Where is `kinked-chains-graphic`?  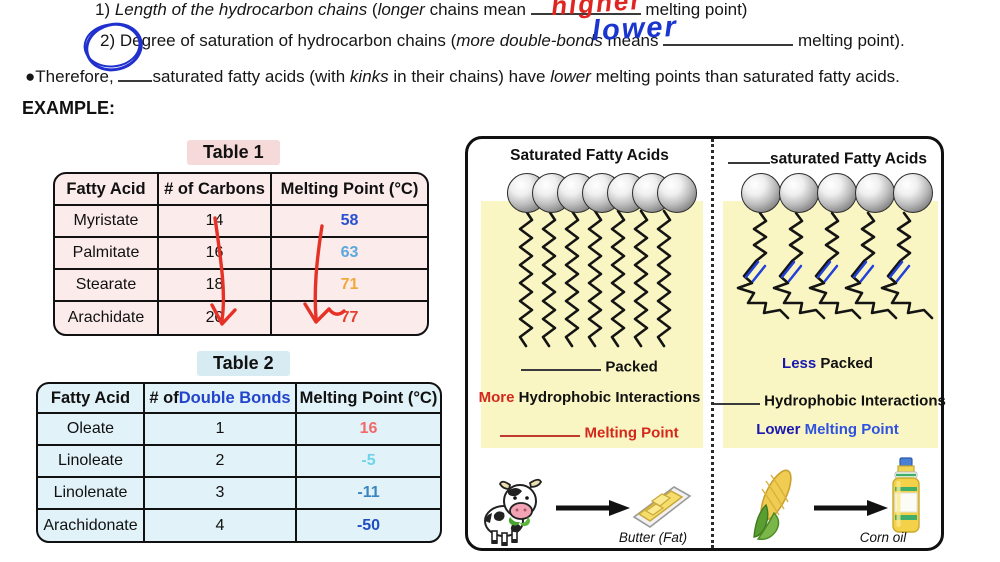 kinked-chains-graphic is located at coordinates (835, 265).